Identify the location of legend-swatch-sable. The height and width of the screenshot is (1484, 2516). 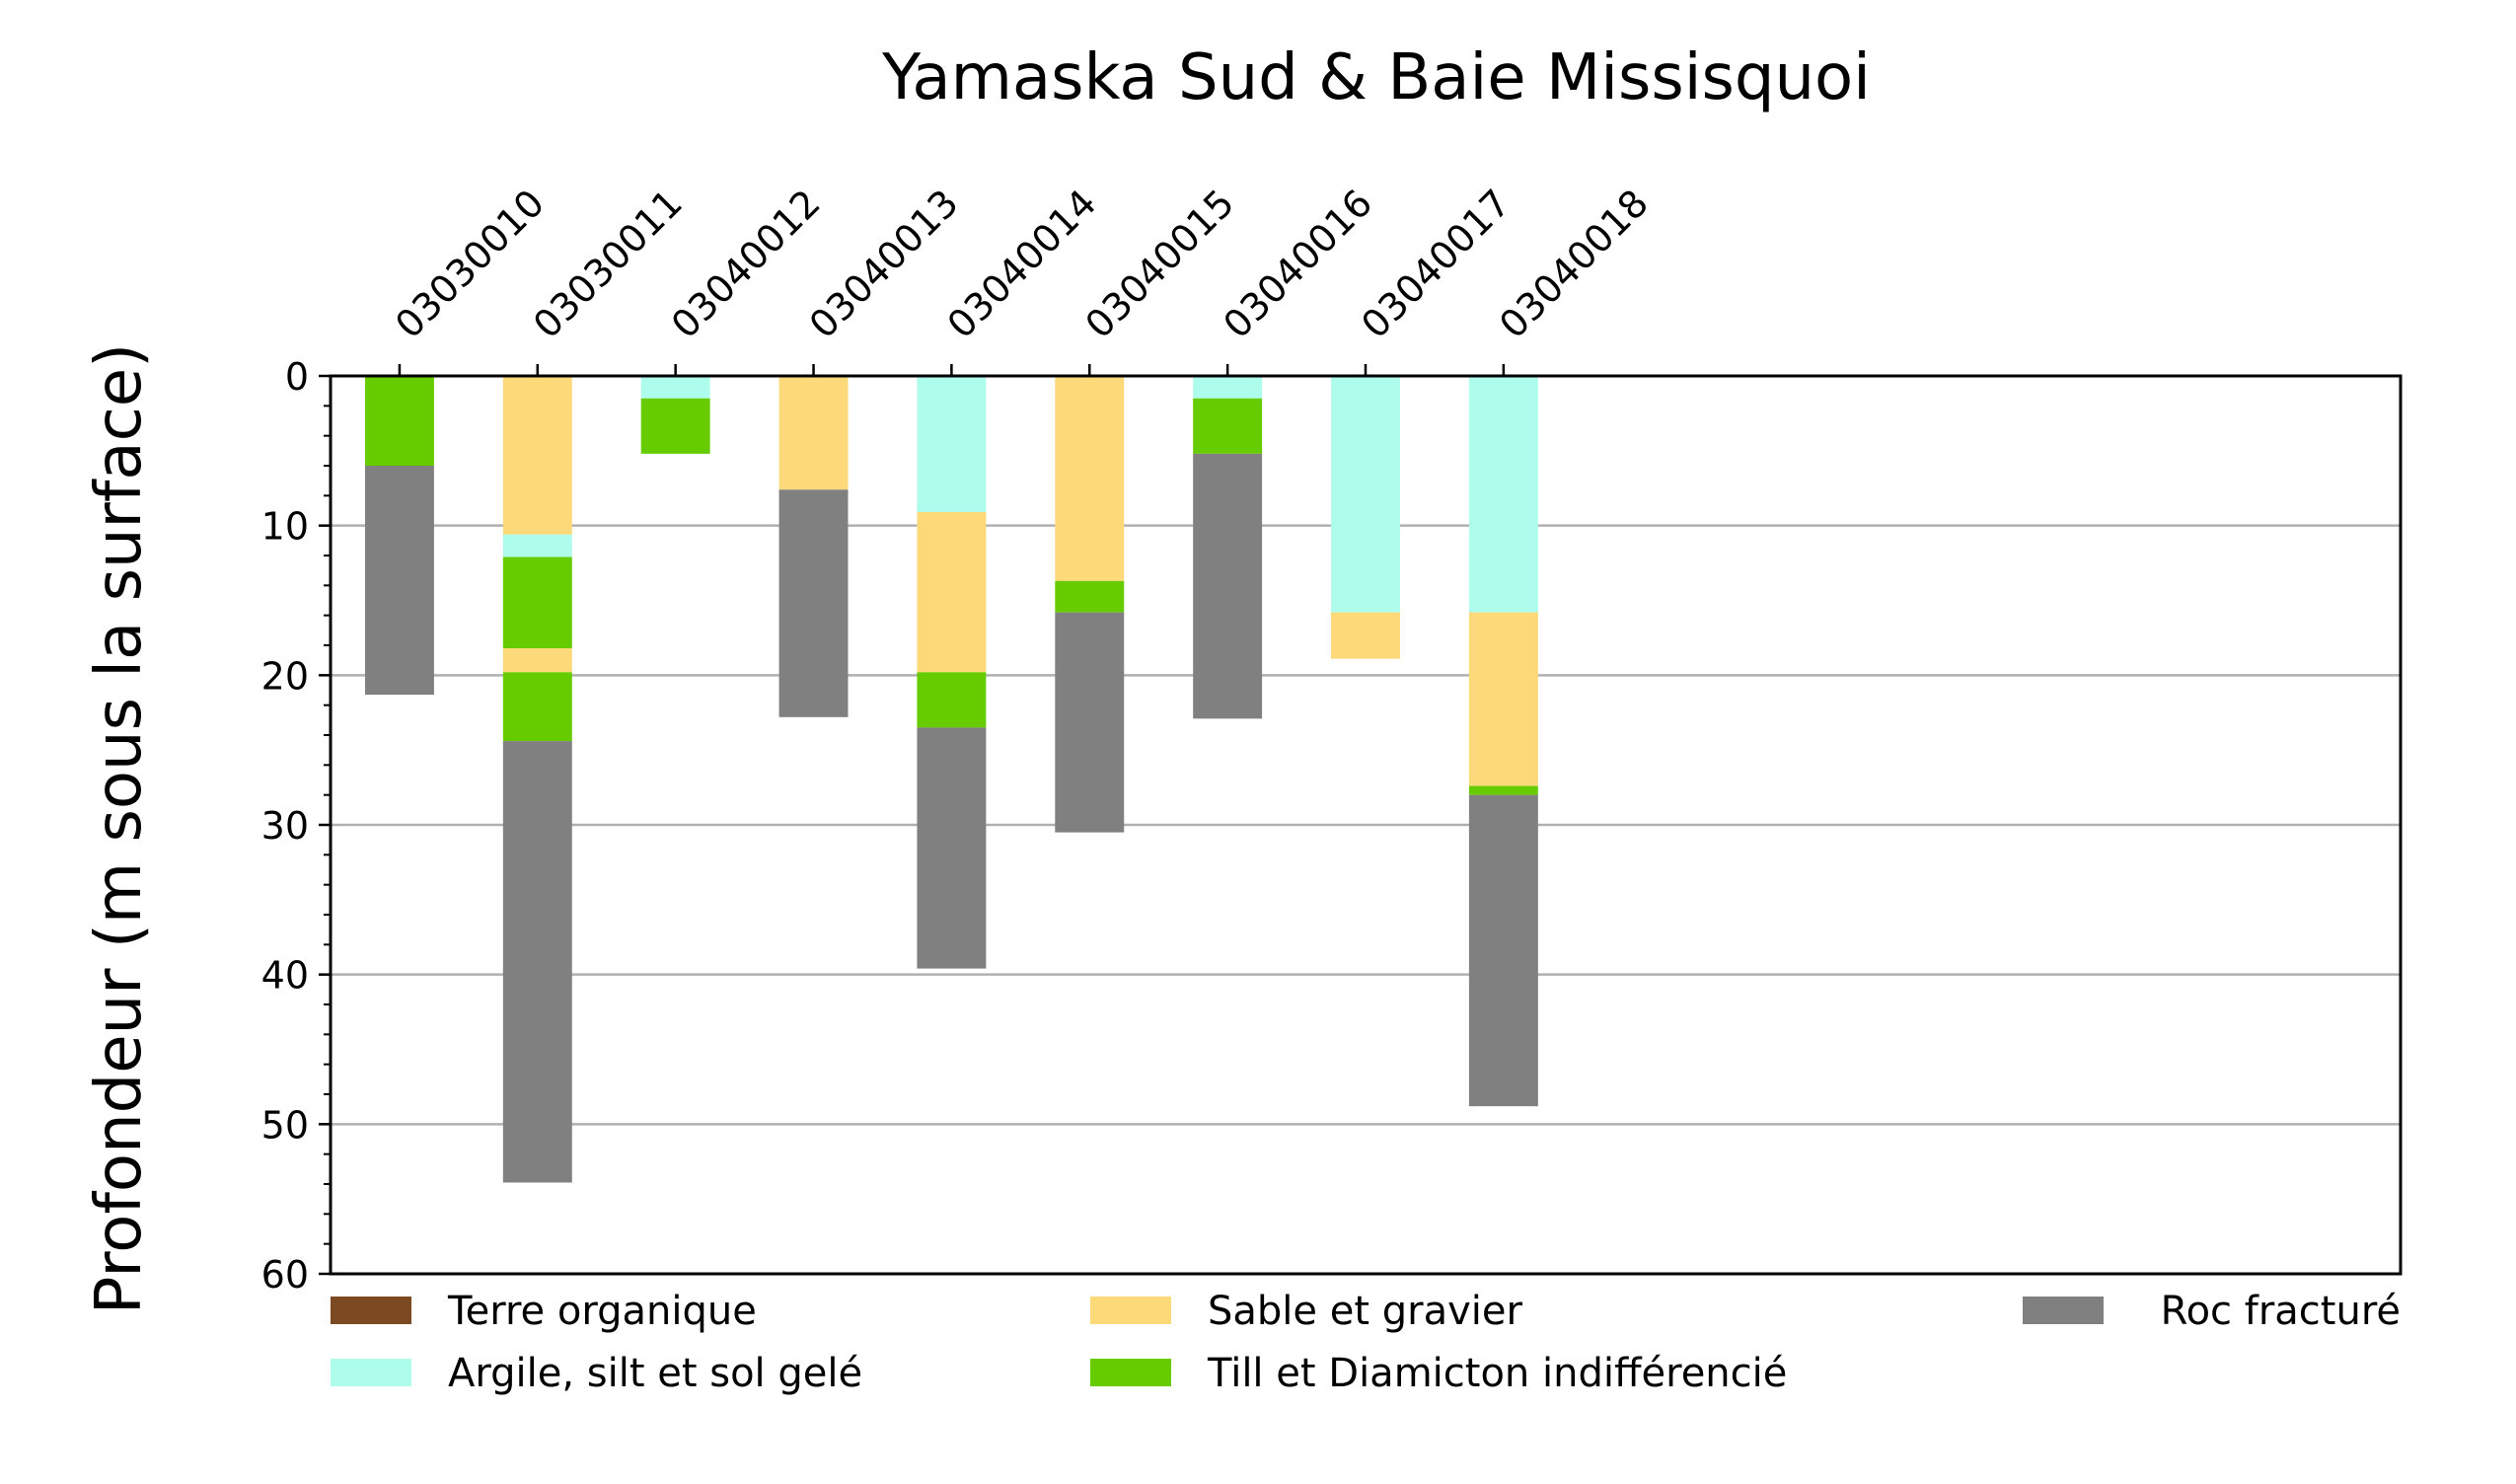
(1130, 1310).